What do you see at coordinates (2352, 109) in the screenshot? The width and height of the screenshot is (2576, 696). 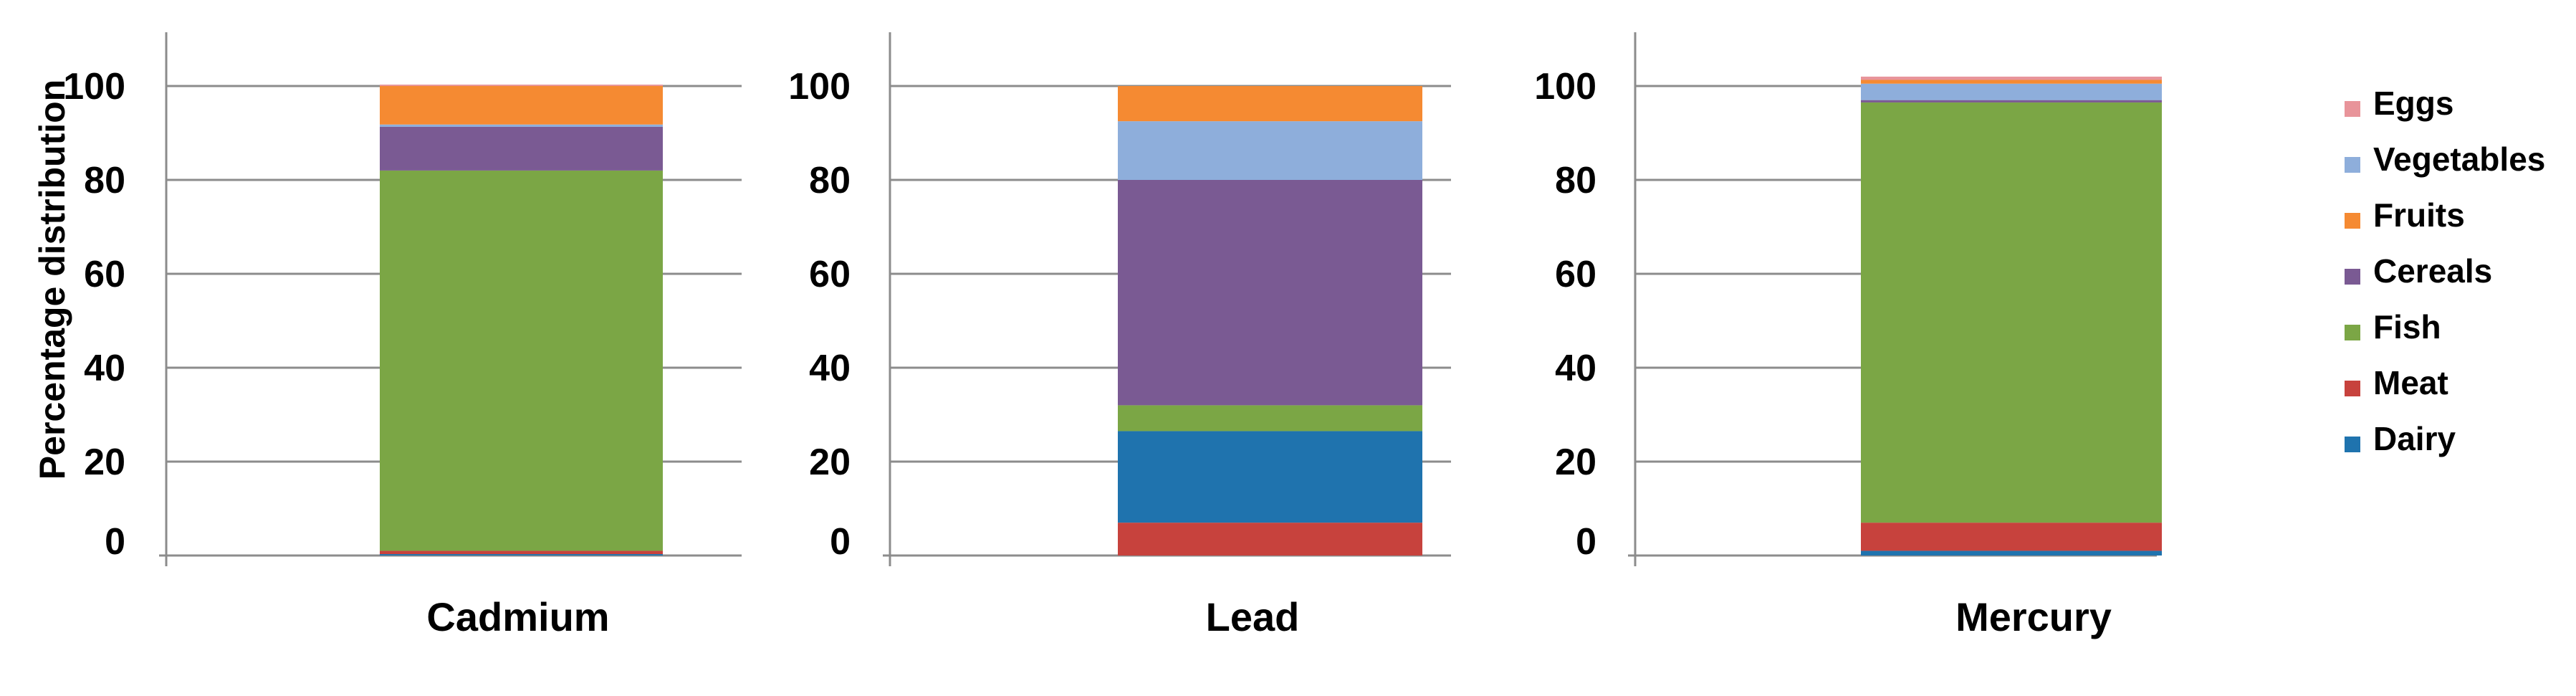 I see `legend-swatch-eggs` at bounding box center [2352, 109].